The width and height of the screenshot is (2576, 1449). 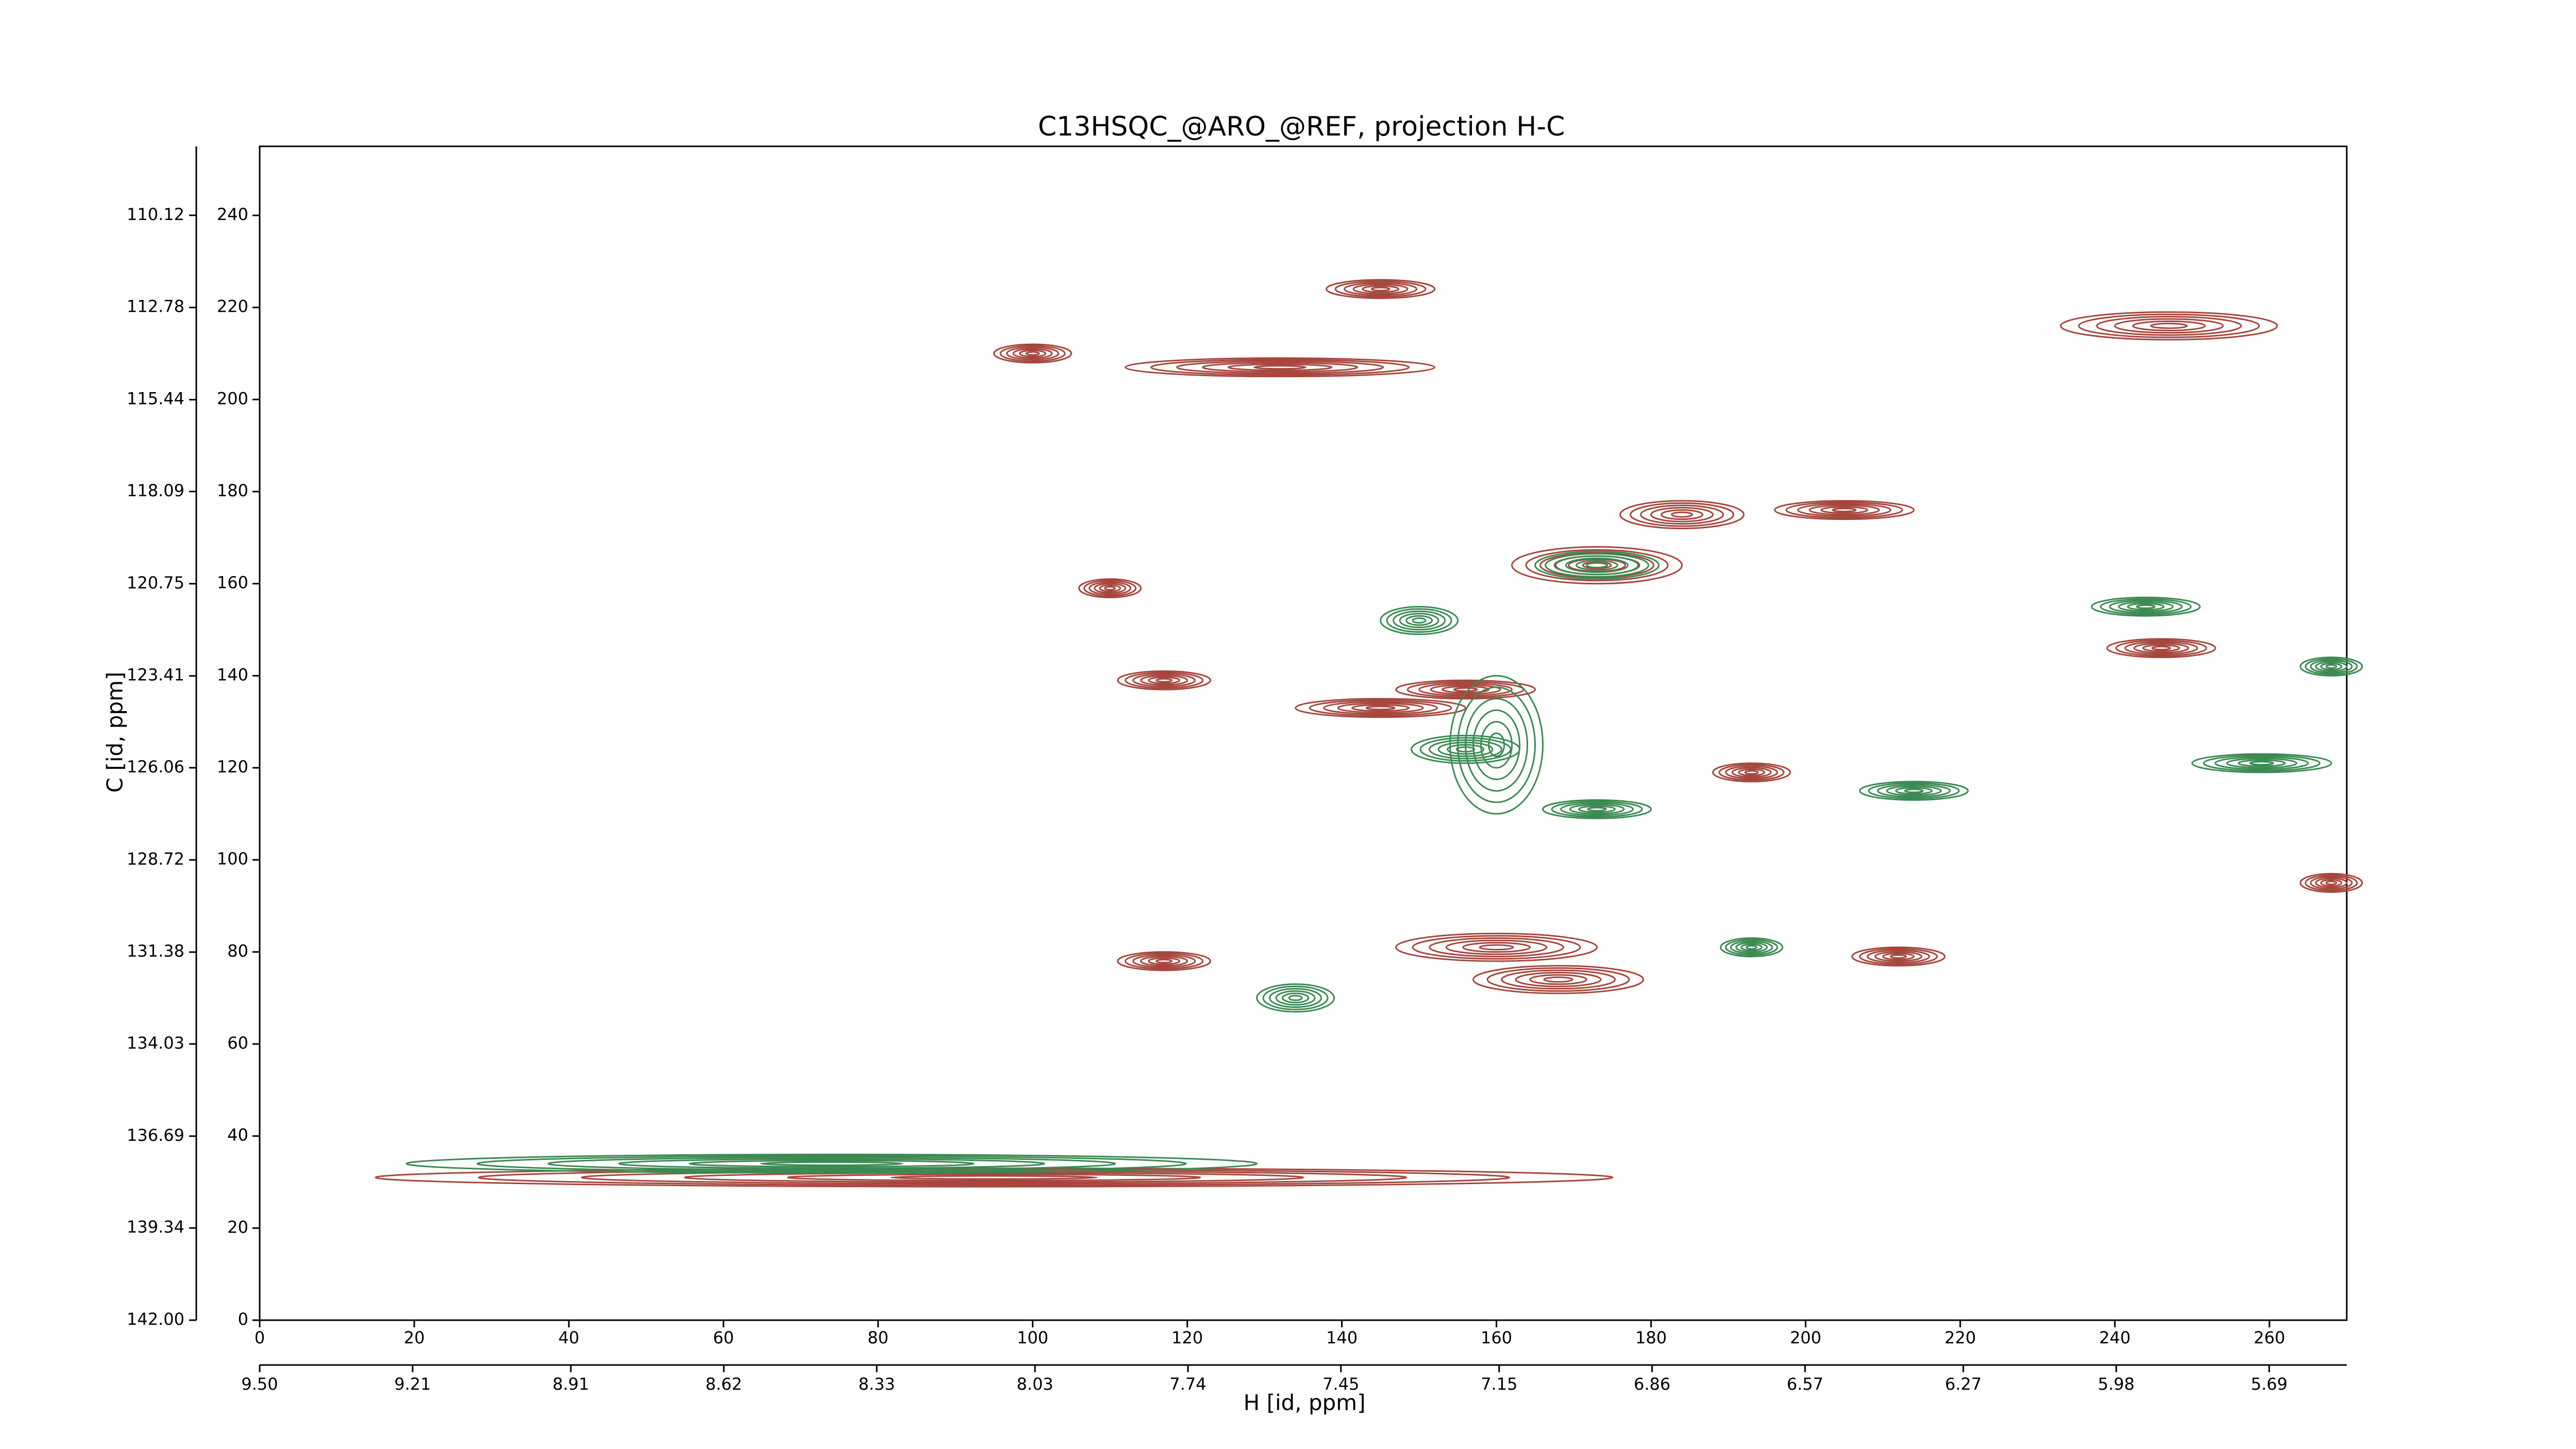 What do you see at coordinates (259, 1384) in the screenshot?
I see `x2-tick-label: 9.50` at bounding box center [259, 1384].